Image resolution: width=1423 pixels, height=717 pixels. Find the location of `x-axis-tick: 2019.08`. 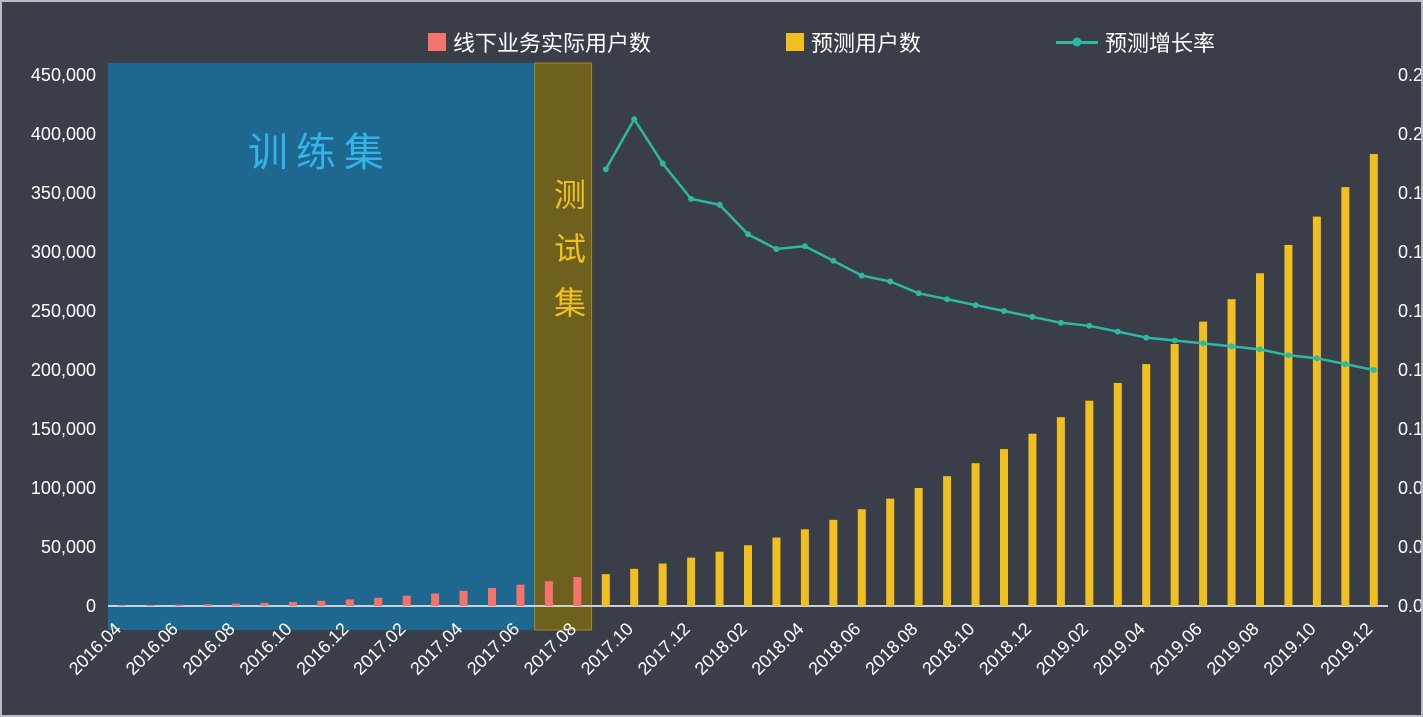

x-axis-tick: 2019.08 is located at coordinates (1233, 649).